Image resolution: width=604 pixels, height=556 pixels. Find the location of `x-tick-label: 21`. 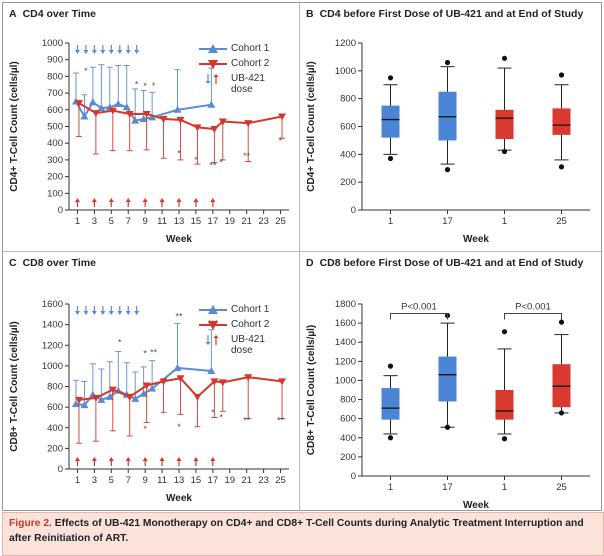

x-tick-label: 21 is located at coordinates (246, 221).